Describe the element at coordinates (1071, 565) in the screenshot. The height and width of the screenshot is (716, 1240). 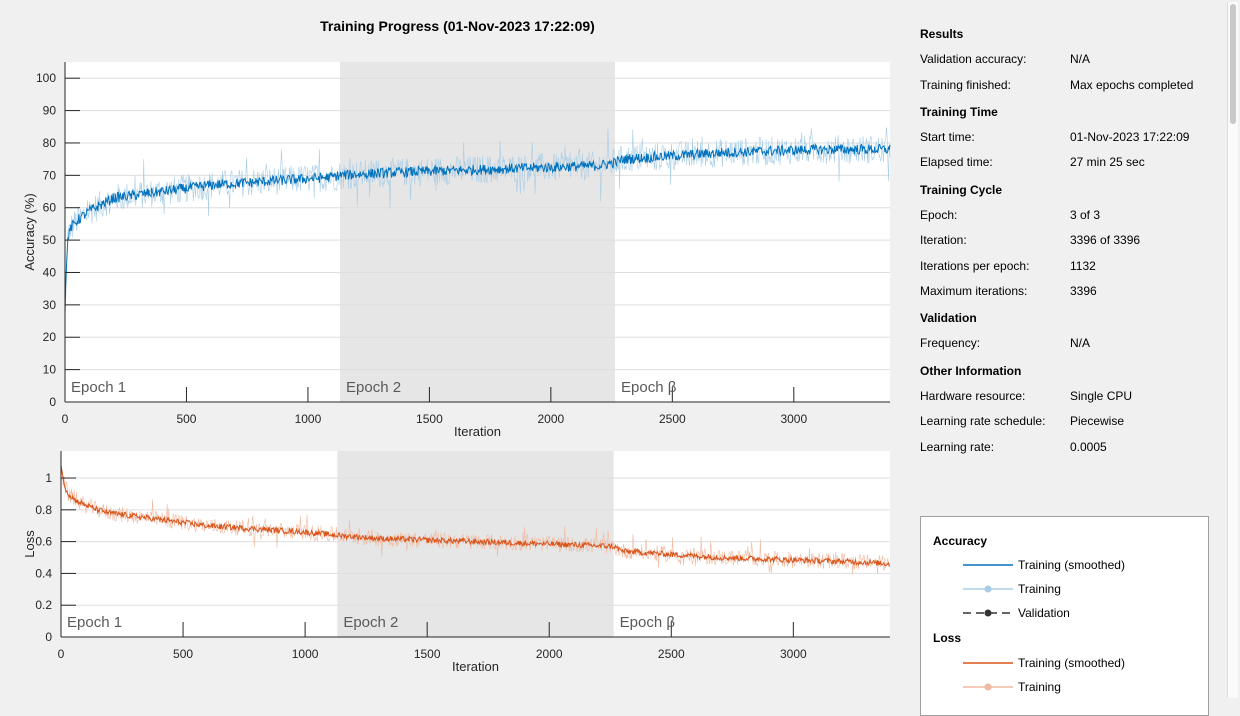
I see `legend-accuracy-smoothed: Training (smoothed)` at that location.